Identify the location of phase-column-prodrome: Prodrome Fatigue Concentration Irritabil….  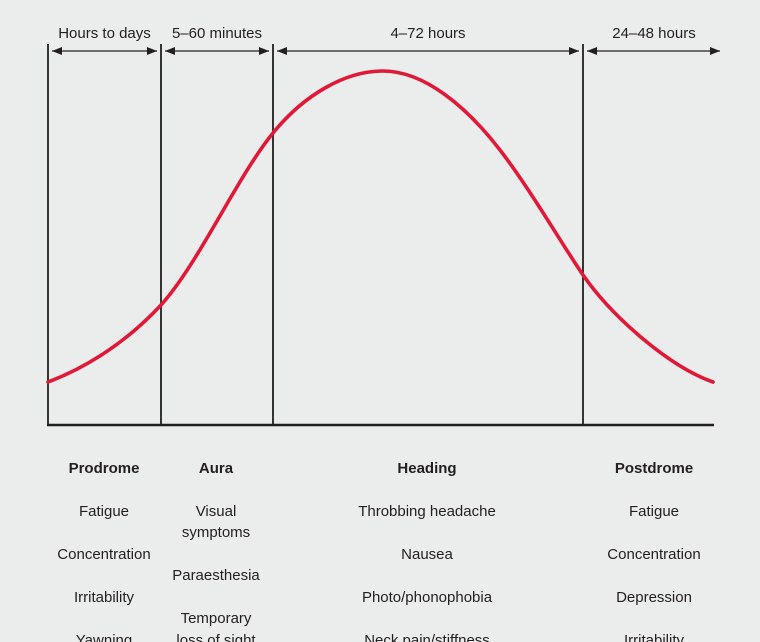
(104, 539).